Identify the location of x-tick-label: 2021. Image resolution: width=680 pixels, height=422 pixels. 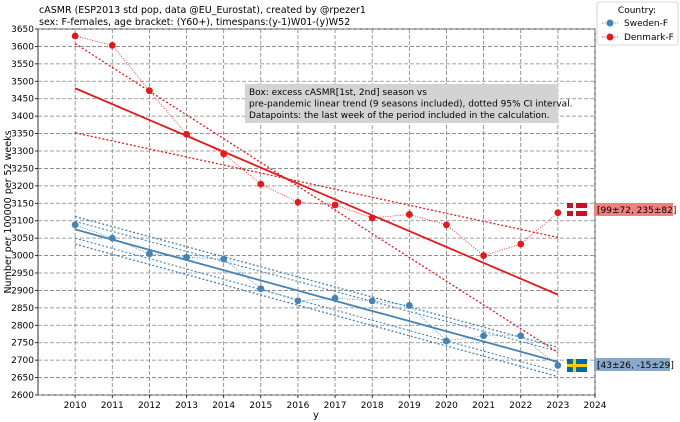
(483, 406).